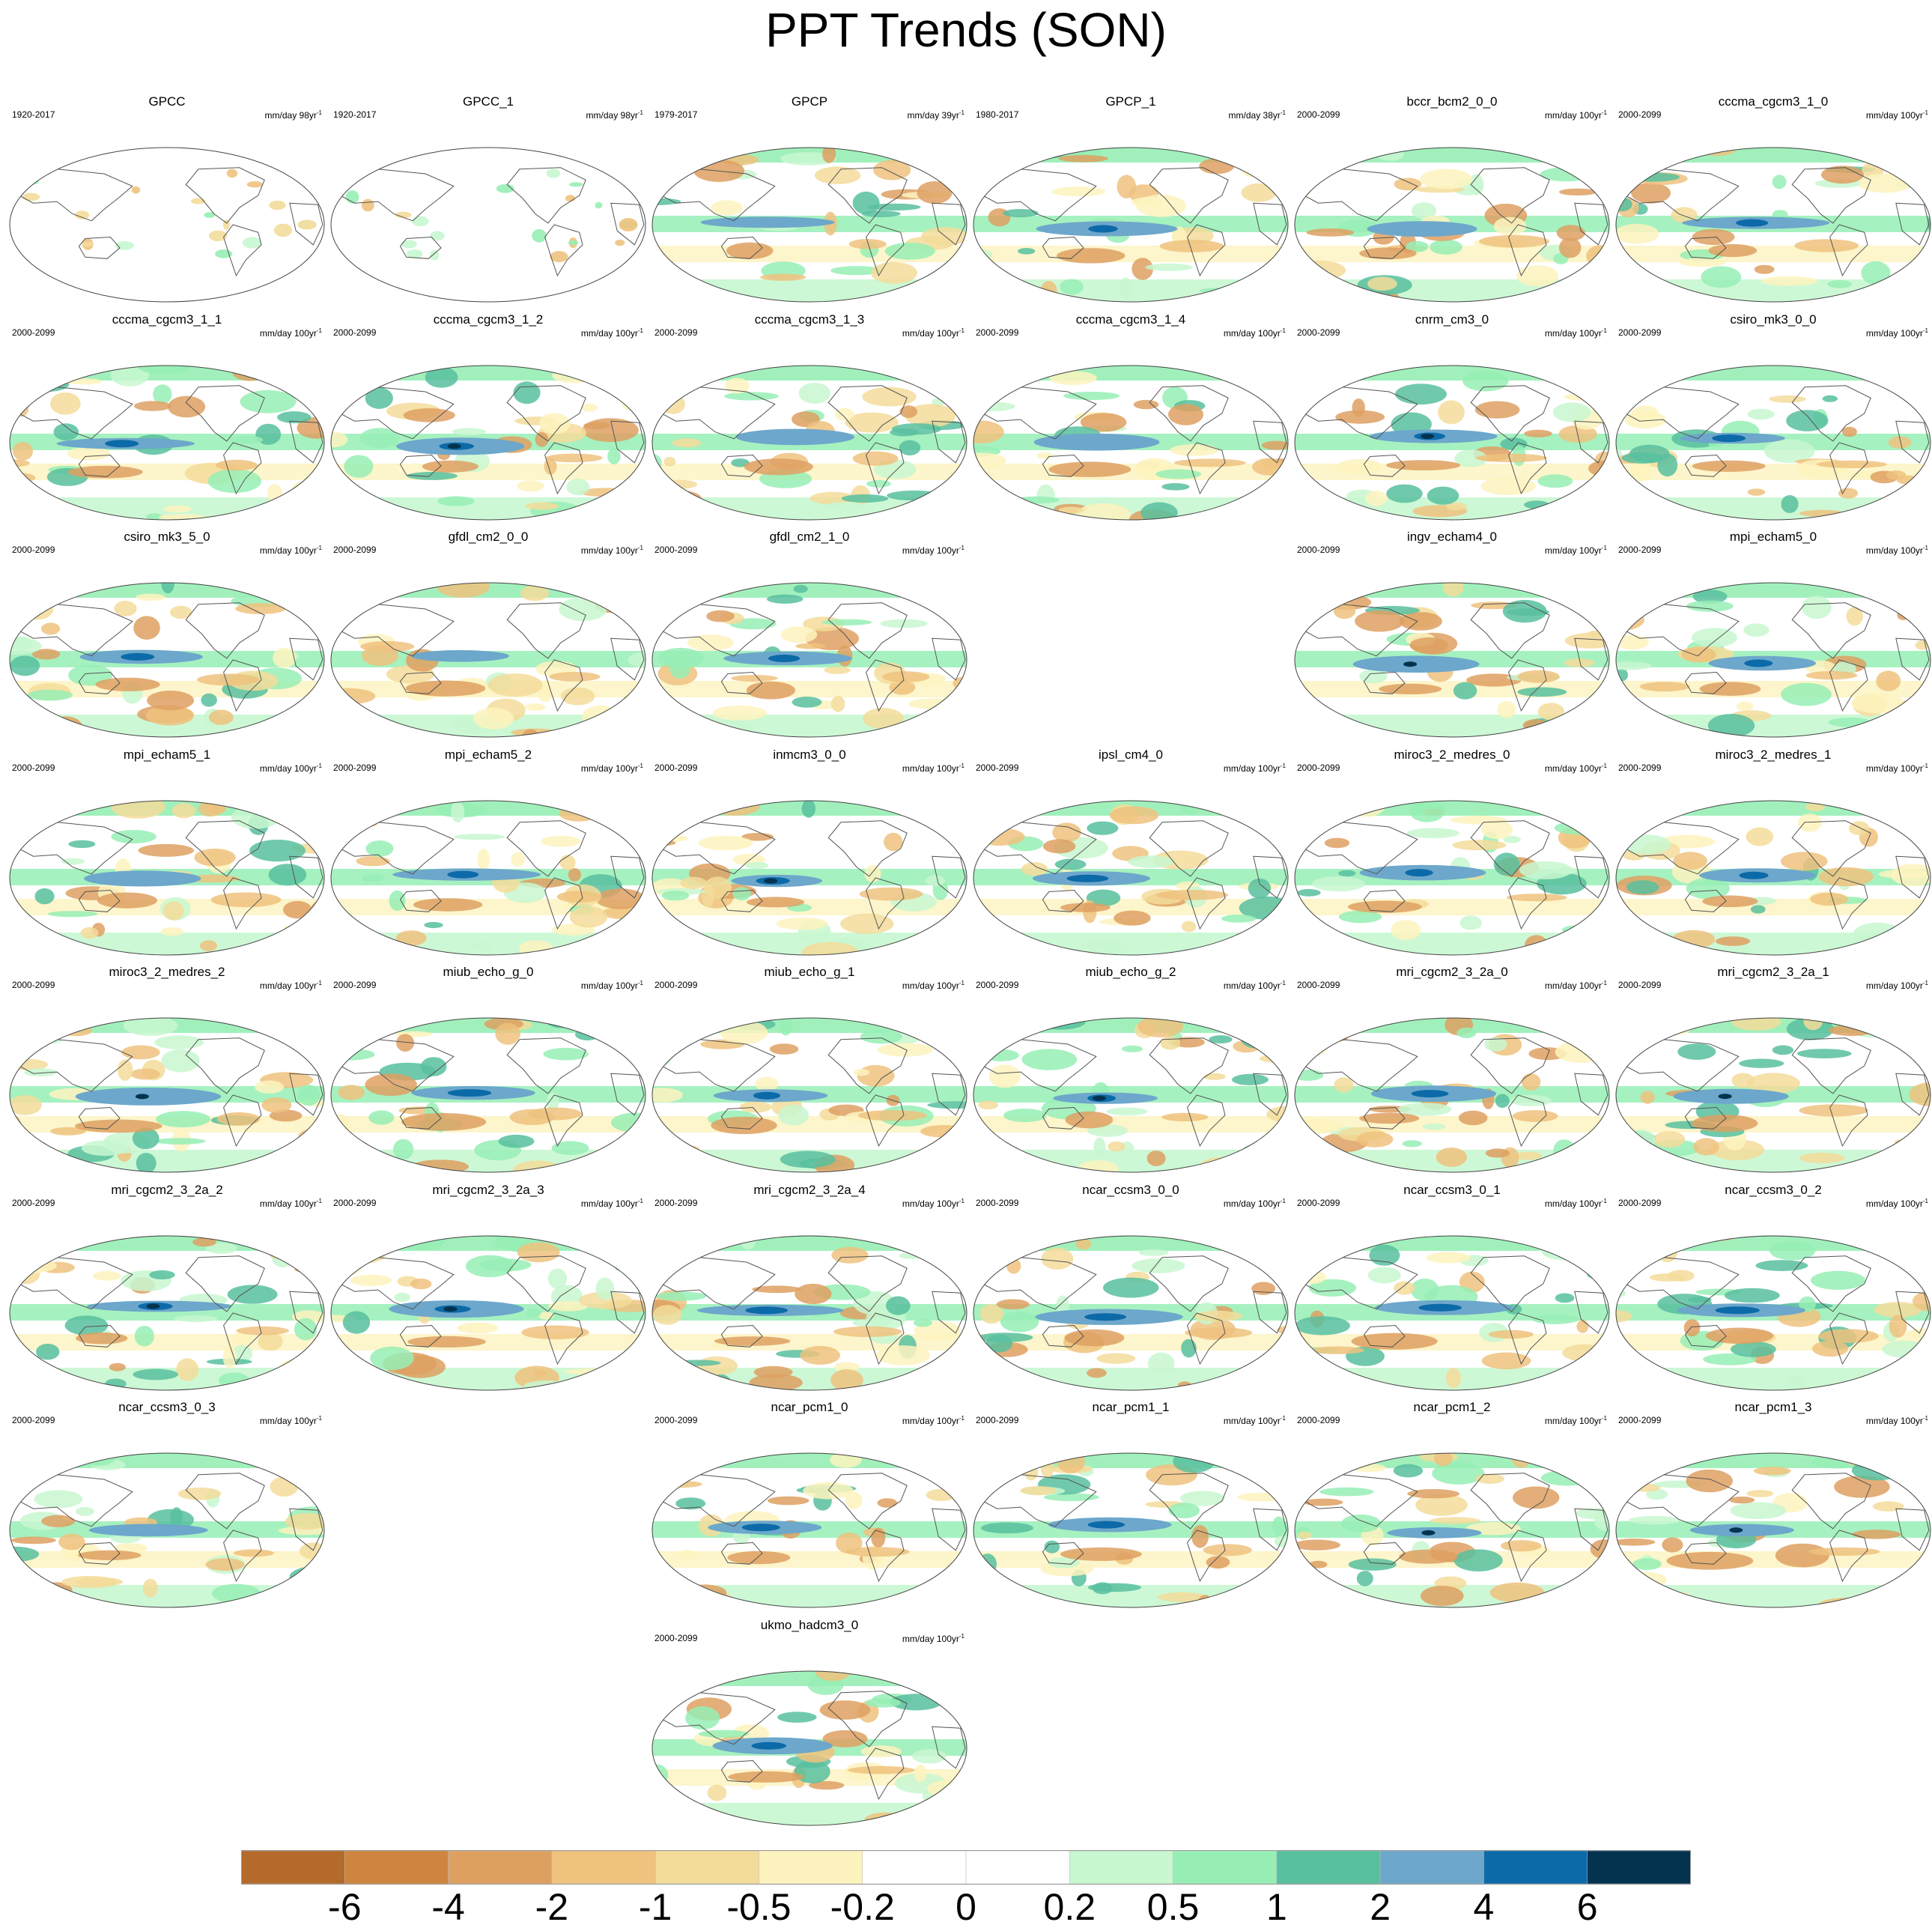 The width and height of the screenshot is (1932, 1931). I want to click on map-panel: ncar_pcm1_3 2000-2099 mm/day 100yr-1, so click(1772, 1506).